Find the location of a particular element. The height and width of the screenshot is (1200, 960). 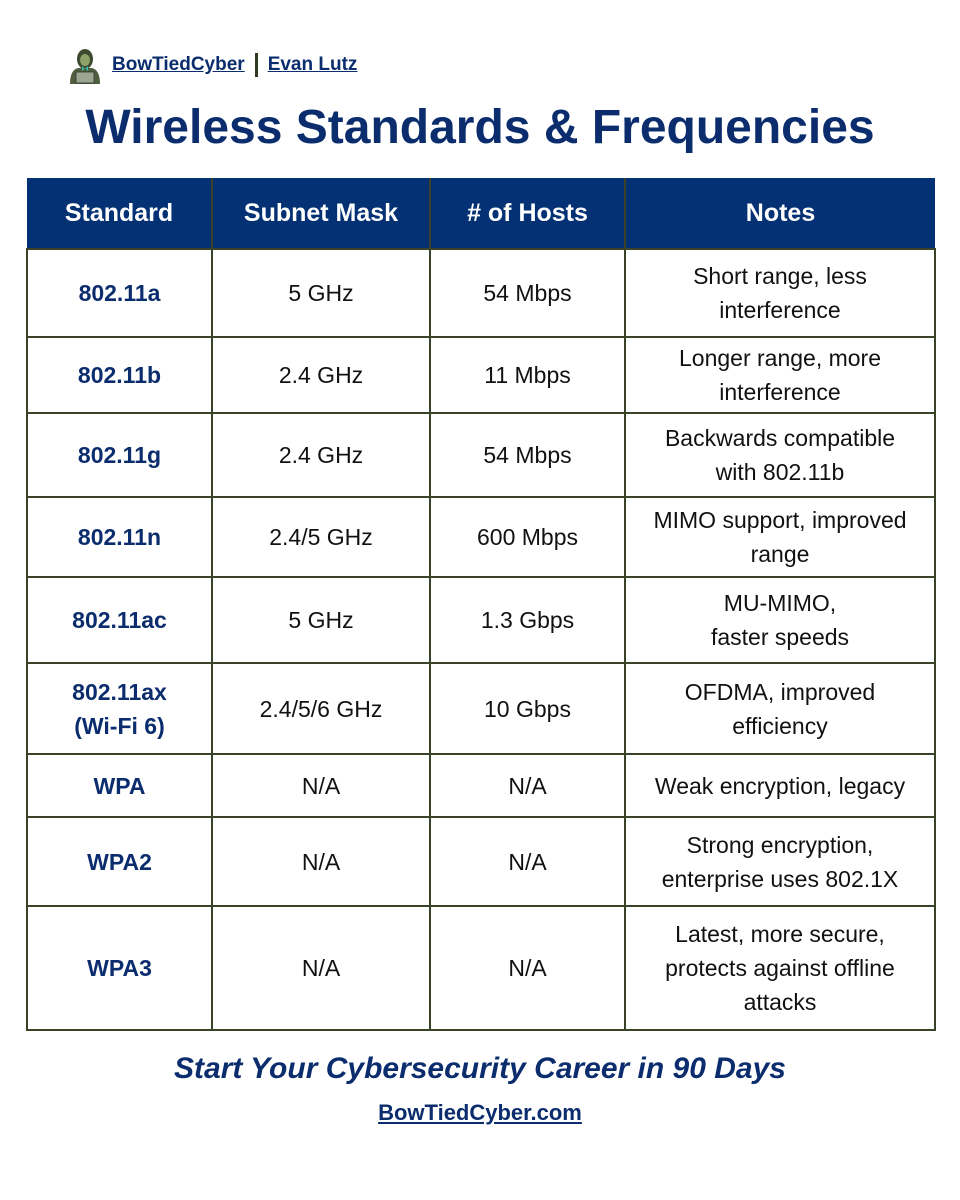

standard-cell: WPA is located at coordinates (119, 785).